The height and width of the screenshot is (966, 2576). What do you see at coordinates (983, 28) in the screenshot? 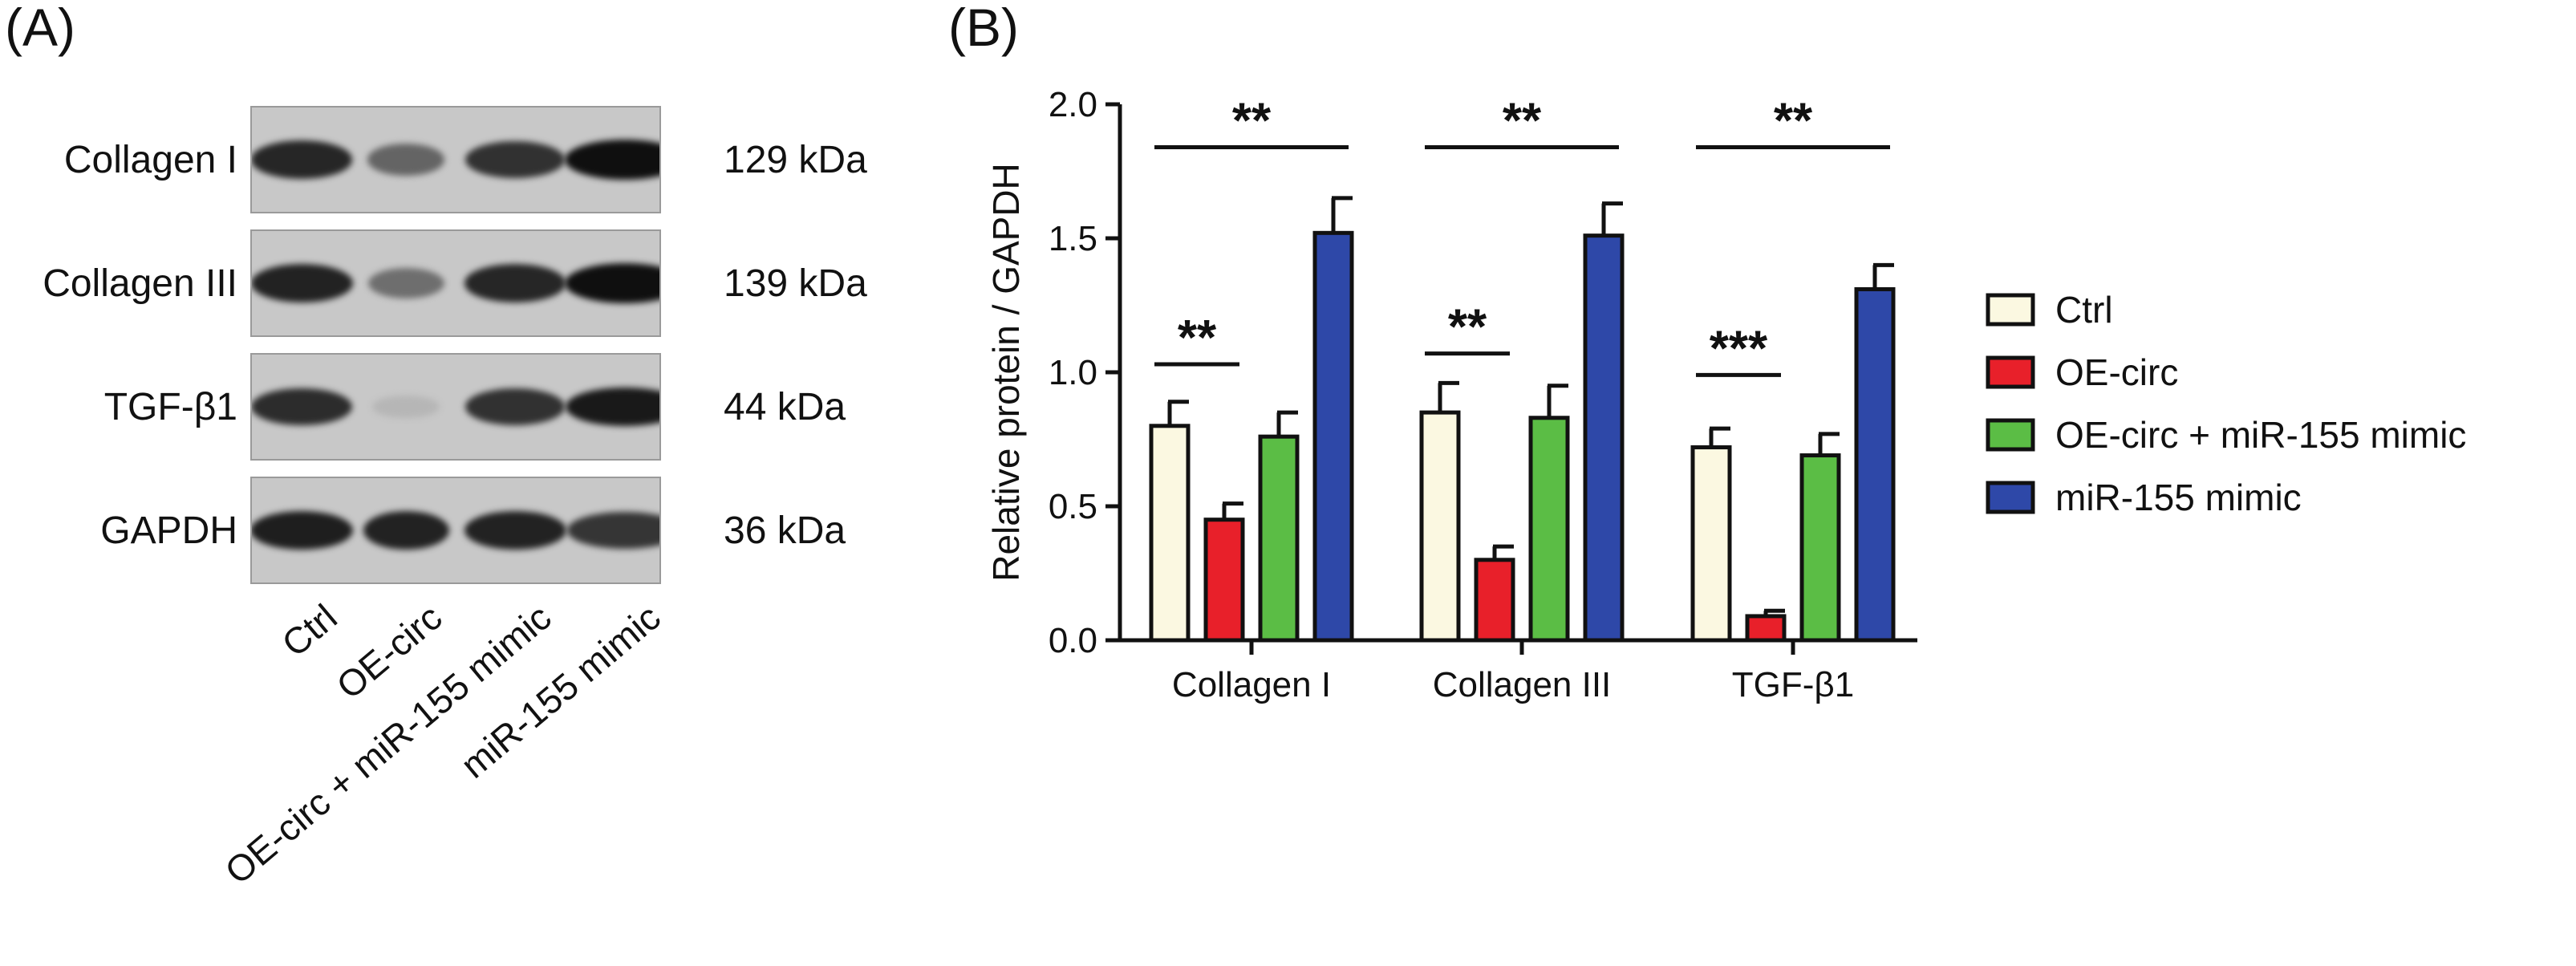
I see `panel-b-label: (B)` at bounding box center [983, 28].